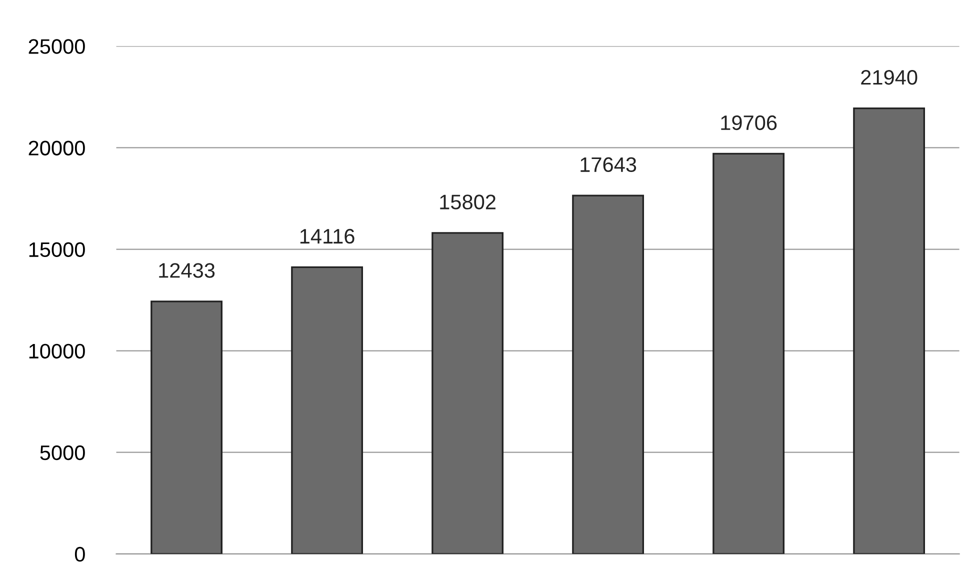 The height and width of the screenshot is (577, 969). I want to click on y-tick-label: 25000, so click(56, 46).